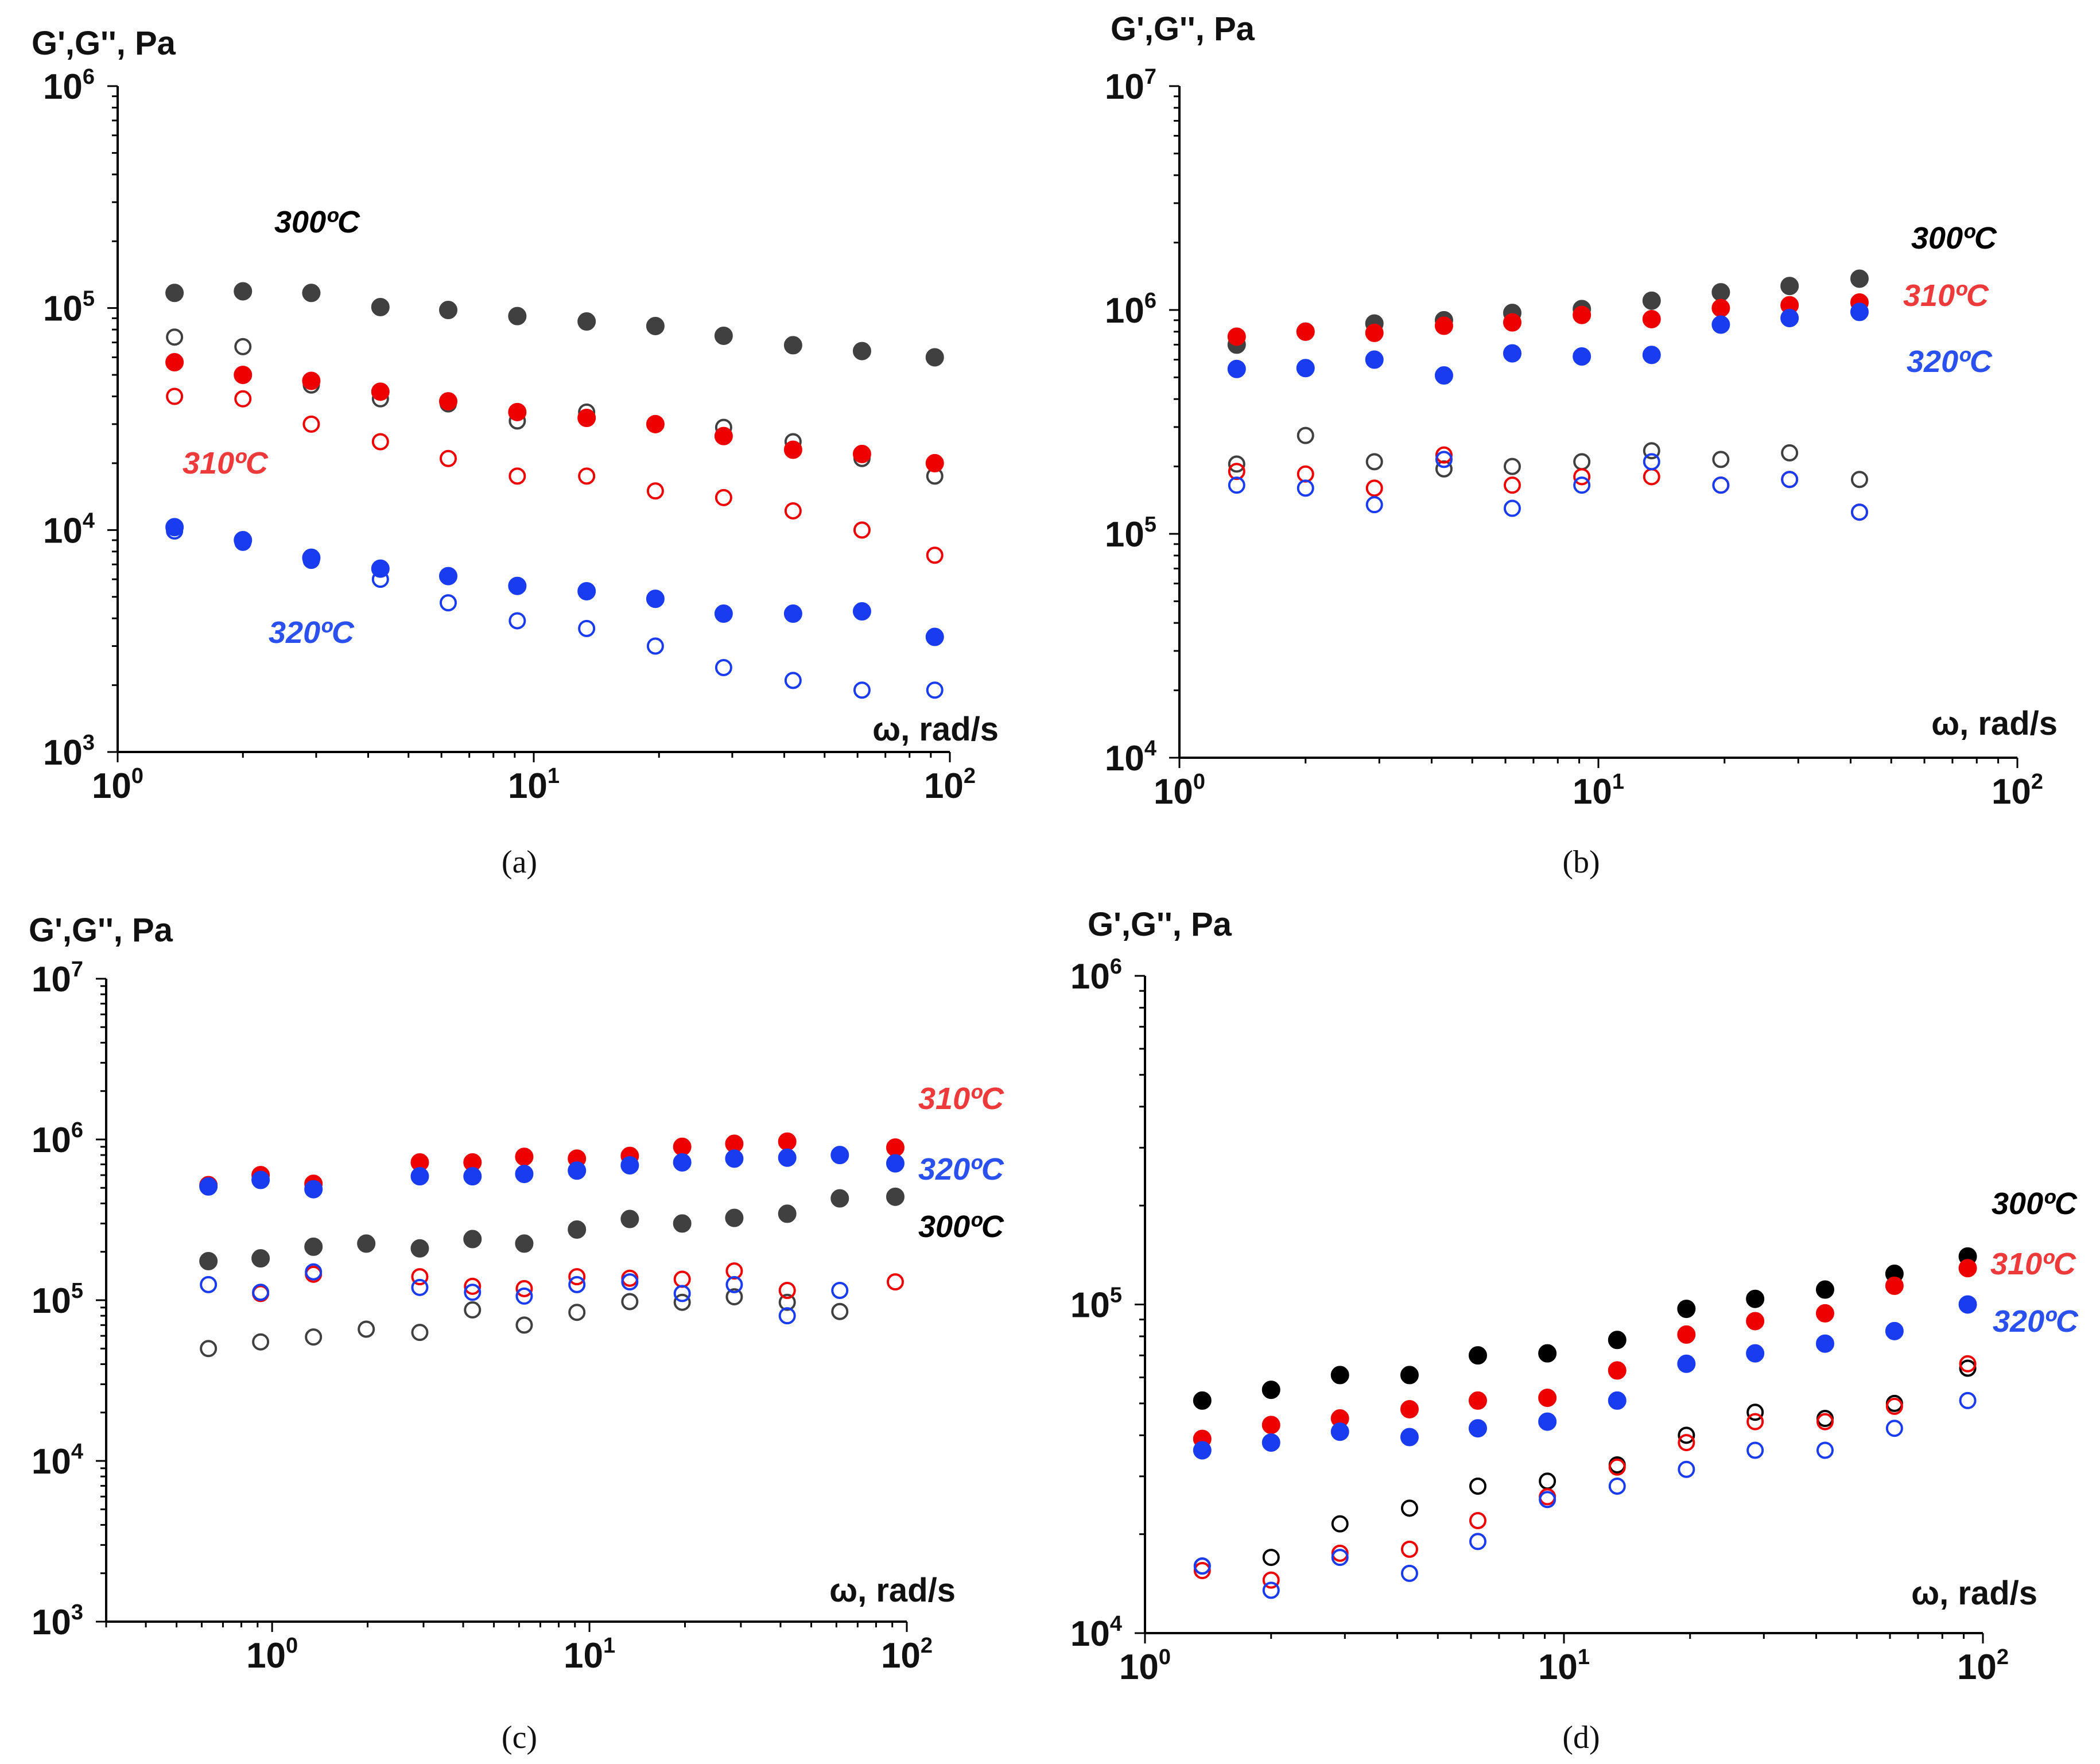 This screenshot has height=1764, width=2100. I want to click on temperature-label: 300ºC, so click(2035, 1204).